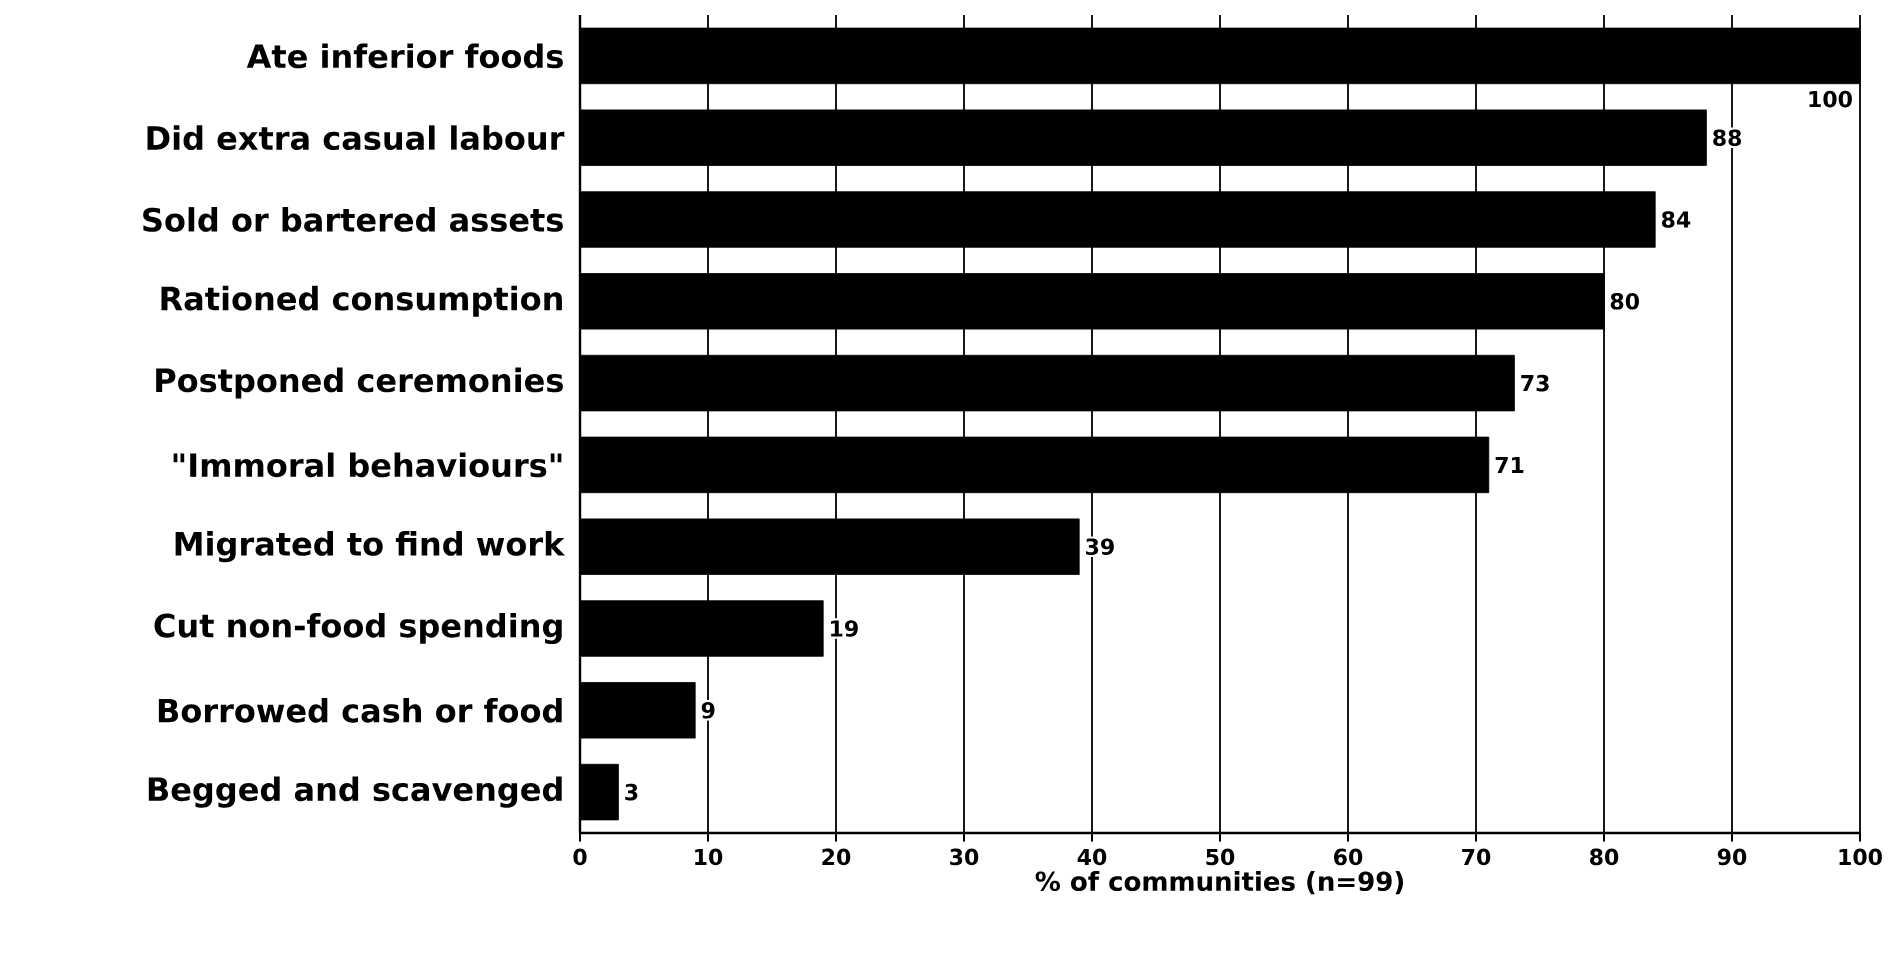 This screenshot has width=1894, height=955. Describe the element at coordinates (844, 628) in the screenshot. I see `data-label: 19` at that location.